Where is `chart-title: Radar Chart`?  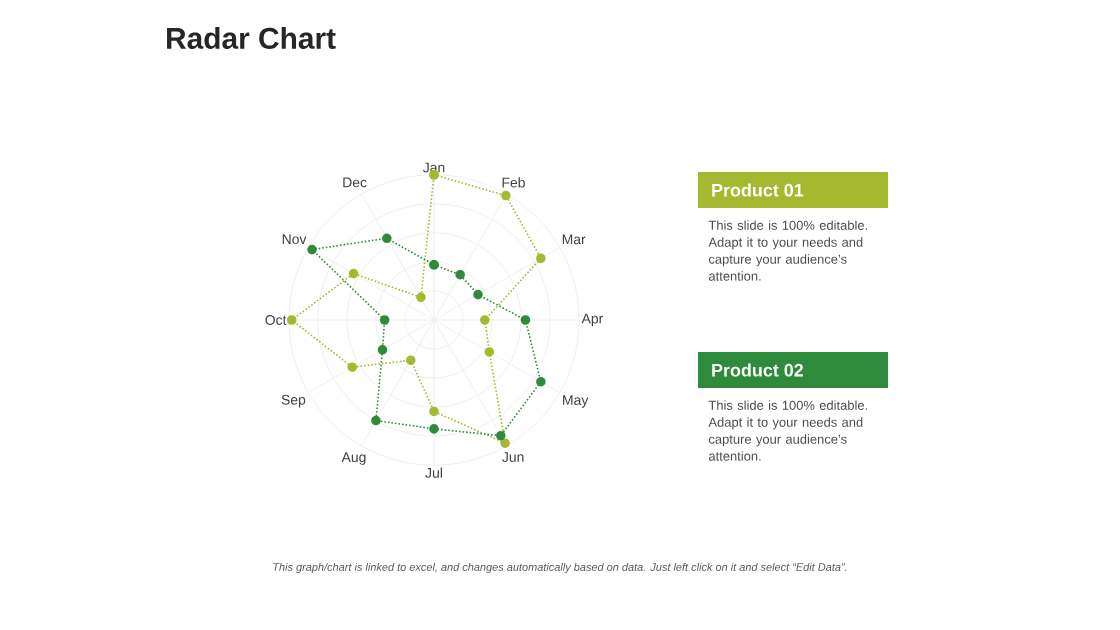
chart-title: Radar Chart is located at coordinates (251, 38).